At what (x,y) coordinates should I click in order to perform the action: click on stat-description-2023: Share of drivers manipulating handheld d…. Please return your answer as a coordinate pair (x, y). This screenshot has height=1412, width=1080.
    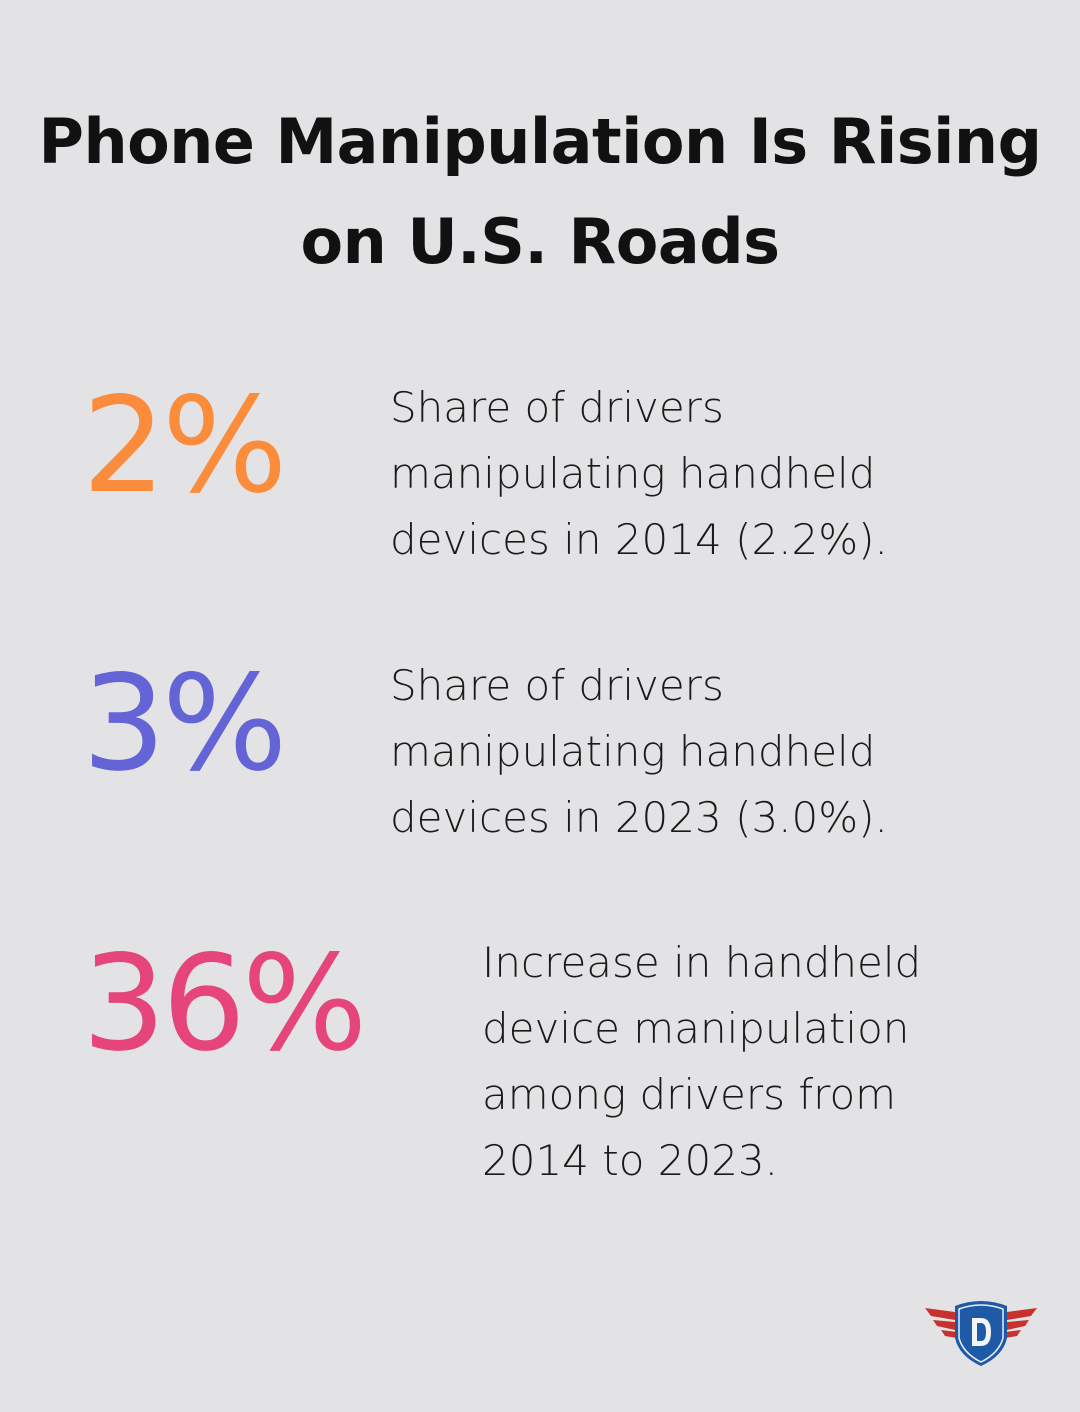
    Looking at the image, I should click on (639, 751).